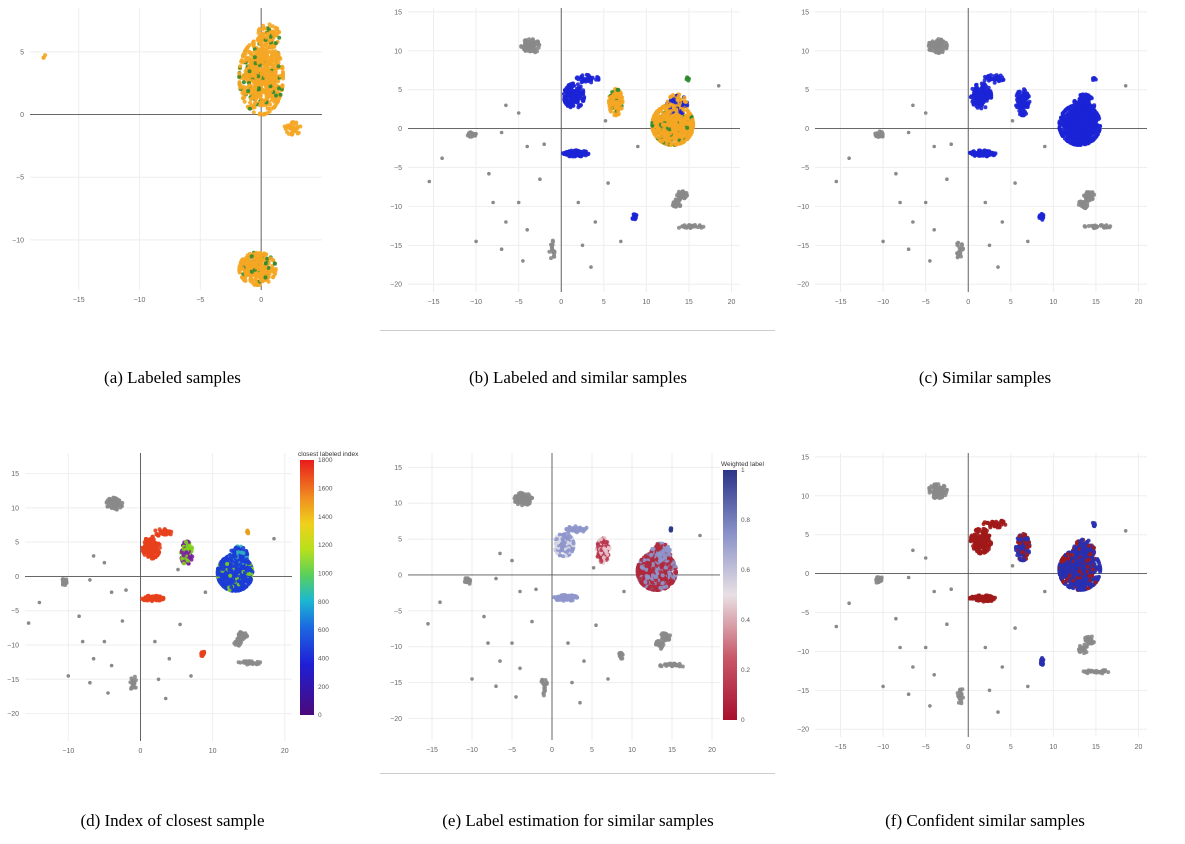 This screenshot has height=844, width=1185. I want to click on x-tick-label: 10, so click(213, 751).